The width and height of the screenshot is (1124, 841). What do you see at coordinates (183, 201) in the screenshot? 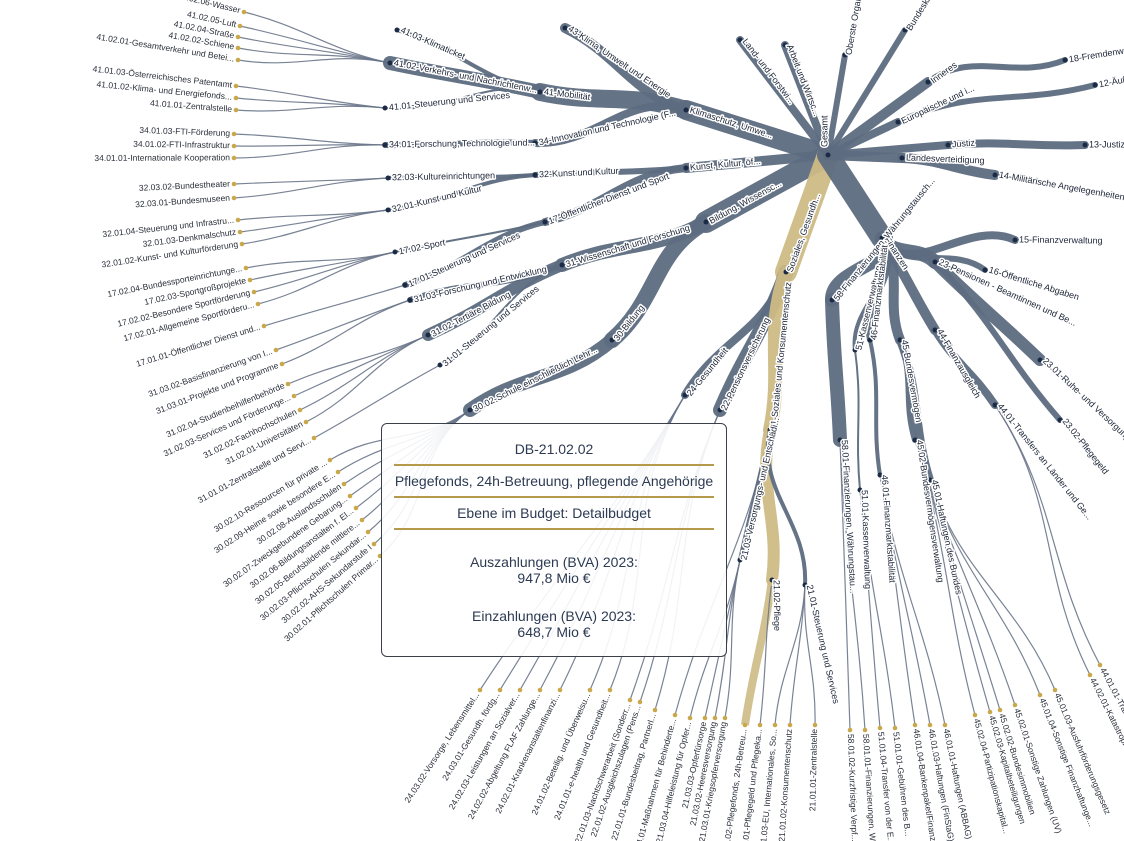
I see `leaf-label: 32.03.01-Bundesmuseen` at bounding box center [183, 201].